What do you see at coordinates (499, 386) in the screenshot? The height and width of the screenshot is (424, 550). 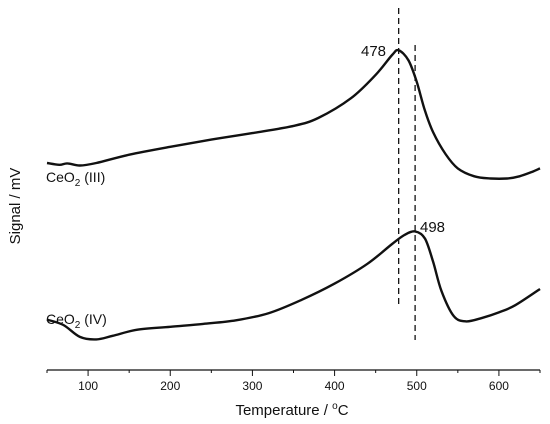 I see `x-tick-label: 600` at bounding box center [499, 386].